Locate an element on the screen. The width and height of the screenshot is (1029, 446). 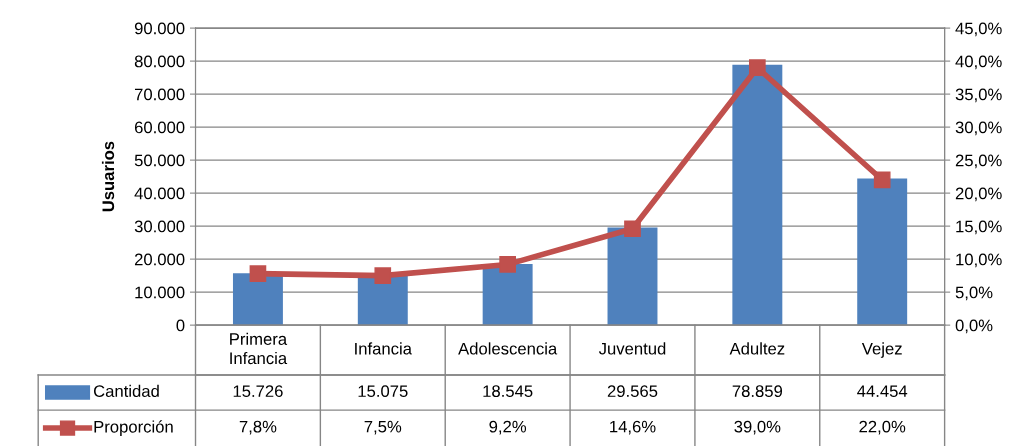
y-tick-label: 50.000 is located at coordinates (159, 160).